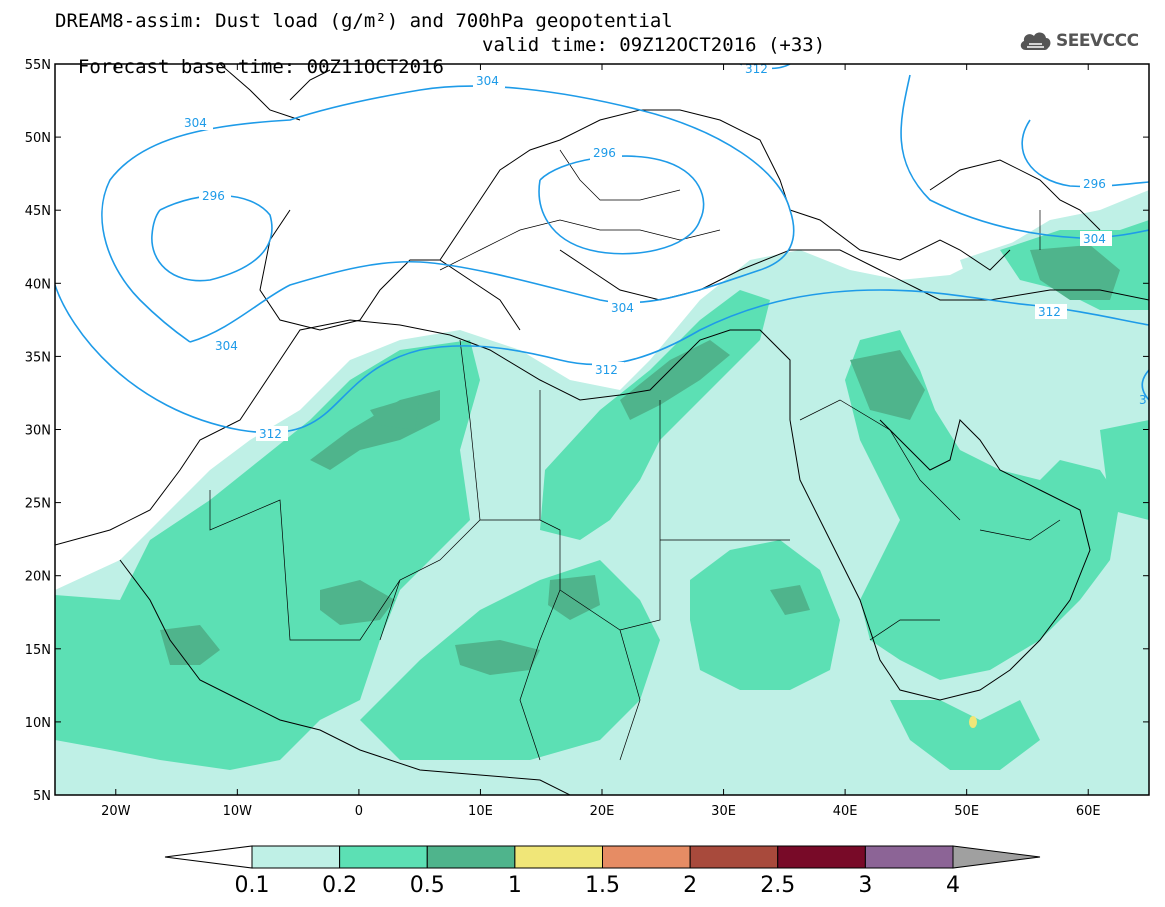 This screenshot has width=1165, height=907. I want to click on lon-tick-label: 10W, so click(238, 811).